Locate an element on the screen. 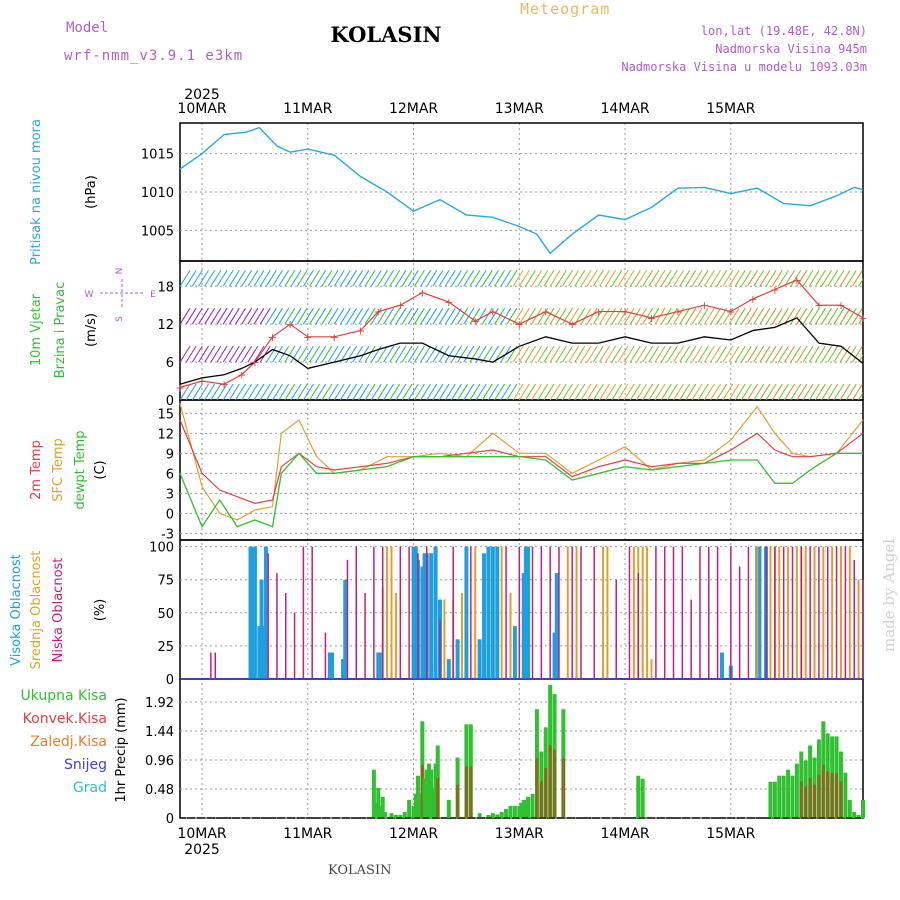  bottom-day-label: 10MAR is located at coordinates (201, 834).